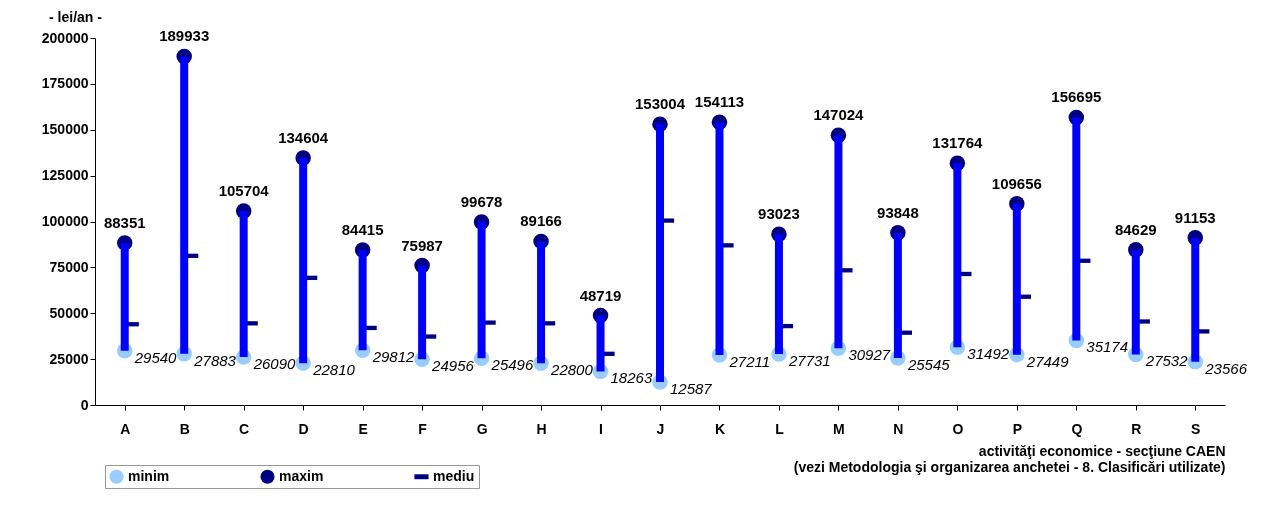 Image resolution: width=1276 pixels, height=509 pixels. What do you see at coordinates (1196, 428) in the screenshot?
I see `x-tick-label: S` at bounding box center [1196, 428].